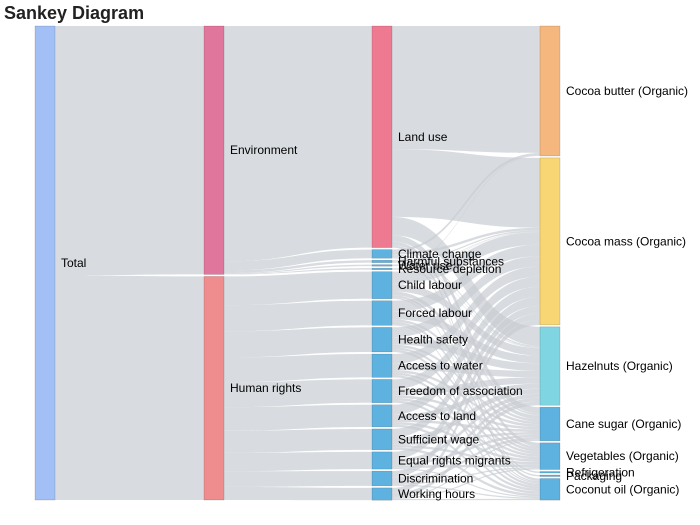  I want to click on link-land_access-hazelnuts, so click(466, 401).